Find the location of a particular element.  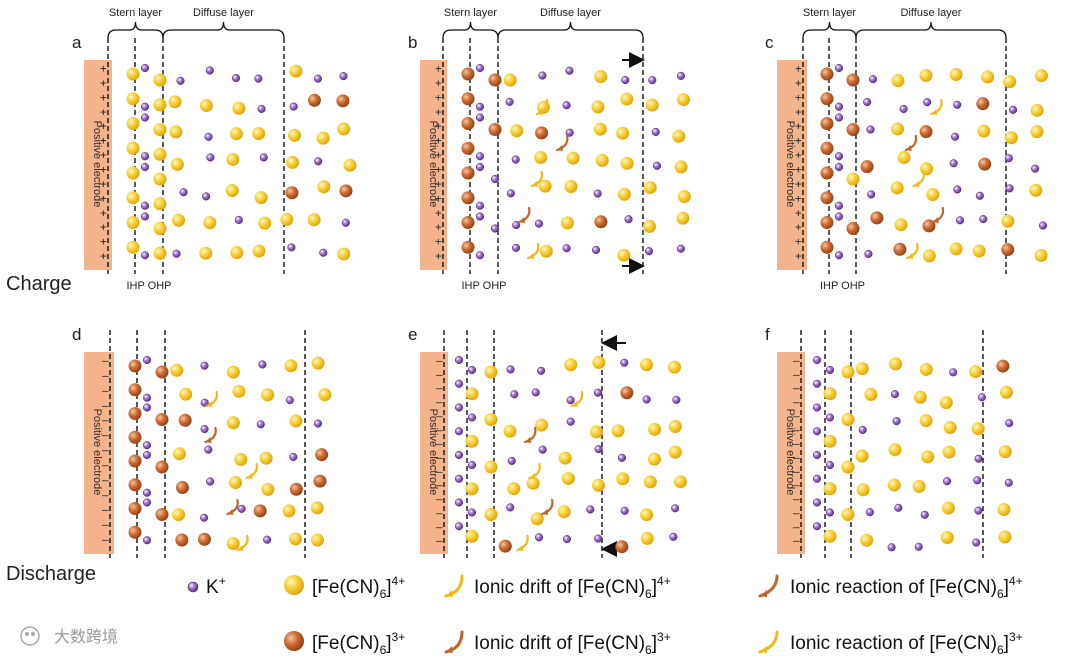

electrode-label: Positive electrode is located at coordinates (97, 452).